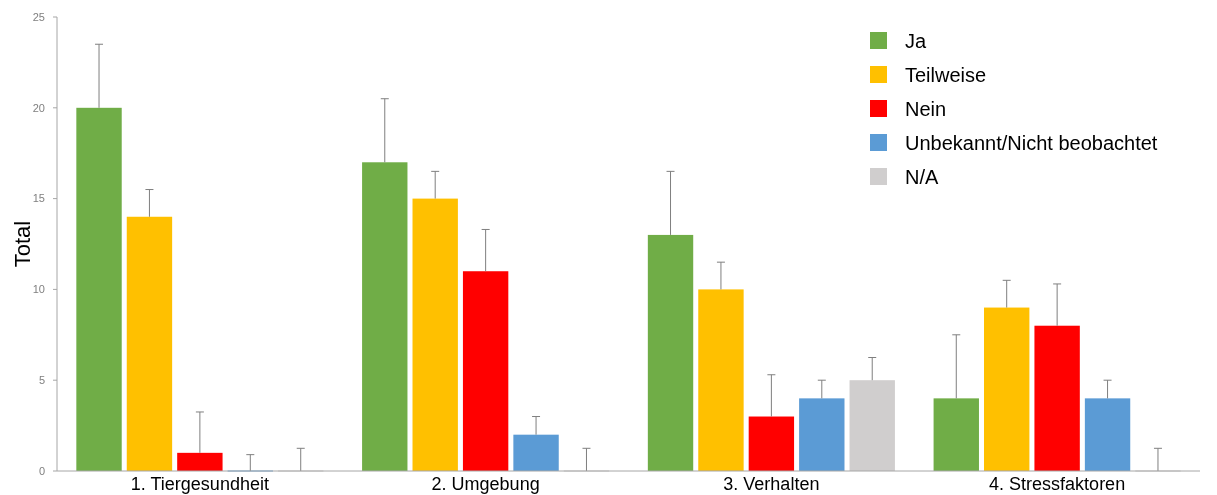 The width and height of the screenshot is (1217, 495). Describe the element at coordinates (771, 484) in the screenshot. I see `x-tick-label: 3. Verhalten` at that location.